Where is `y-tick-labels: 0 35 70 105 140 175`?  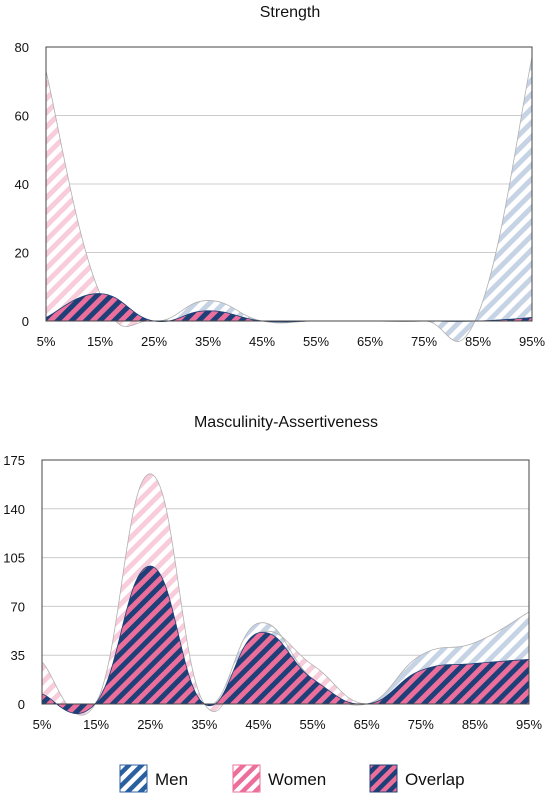 y-tick-labels: 0 35 70 105 140 175 is located at coordinates (14, 582).